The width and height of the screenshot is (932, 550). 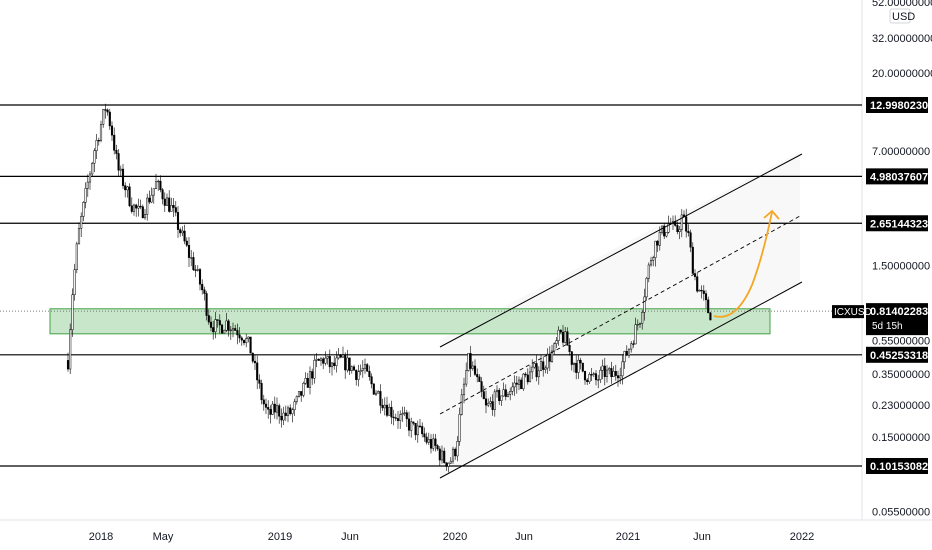 What do you see at coordinates (410, 321) in the screenshot?
I see `support-zone` at bounding box center [410, 321].